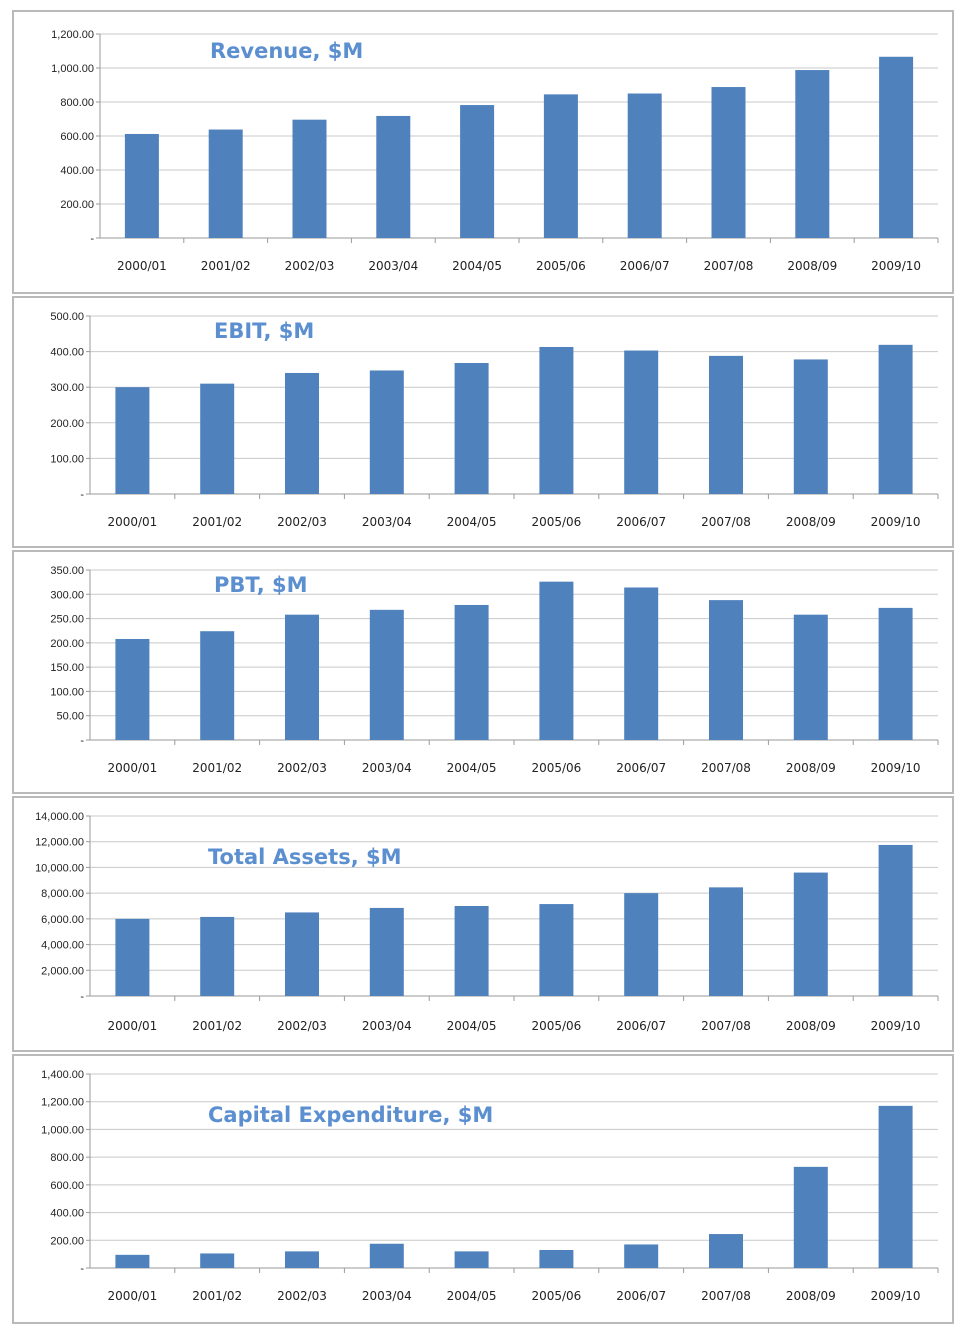  I want to click on y-tick-label: 500.00, so click(67, 317).